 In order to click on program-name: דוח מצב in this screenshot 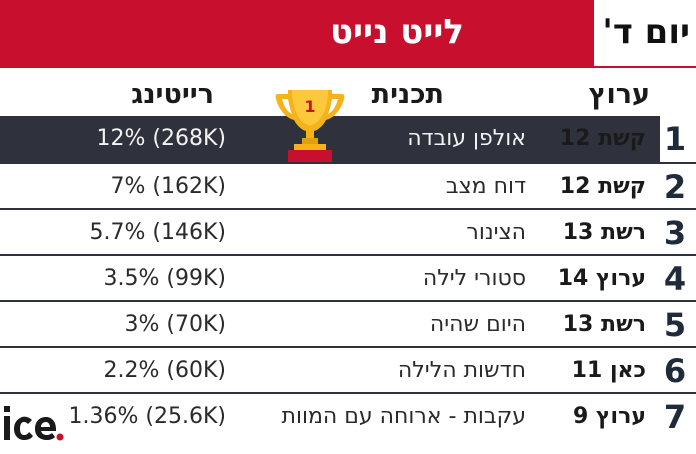, I will do `click(485, 186)`.